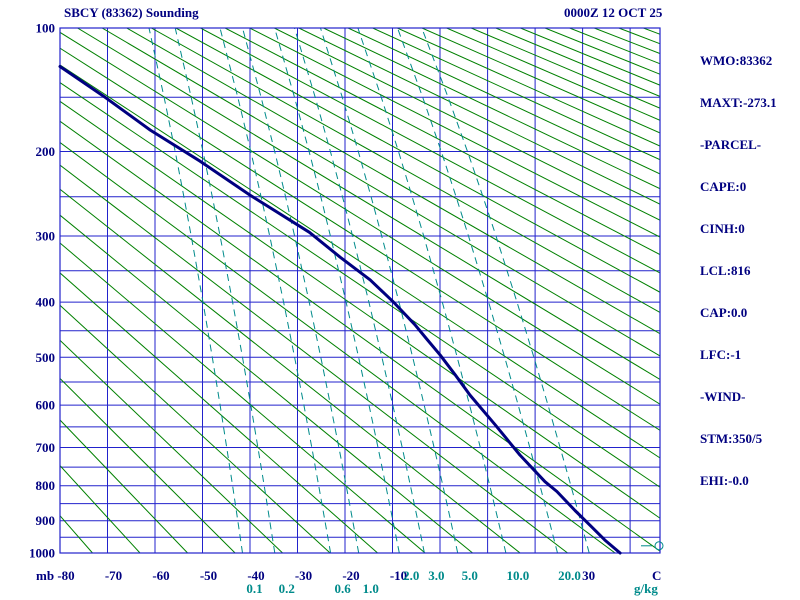 The height and width of the screenshot is (600, 800). I want to click on calm-wind-circle, so click(659, 546).